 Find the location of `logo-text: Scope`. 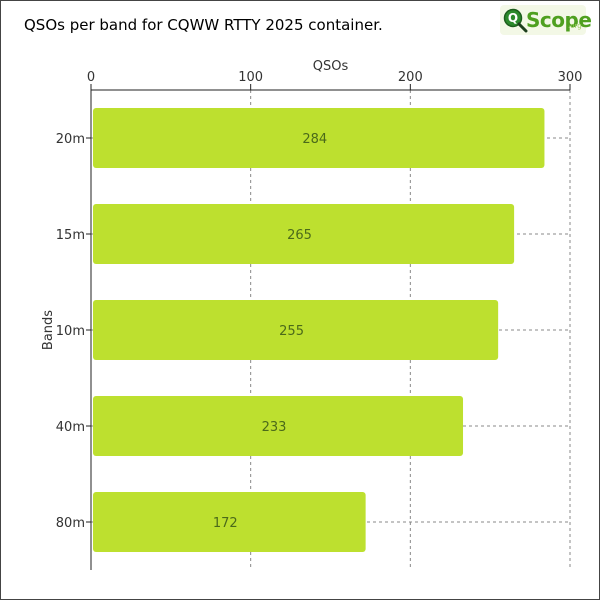

logo-text: Scope is located at coordinates (559, 20).